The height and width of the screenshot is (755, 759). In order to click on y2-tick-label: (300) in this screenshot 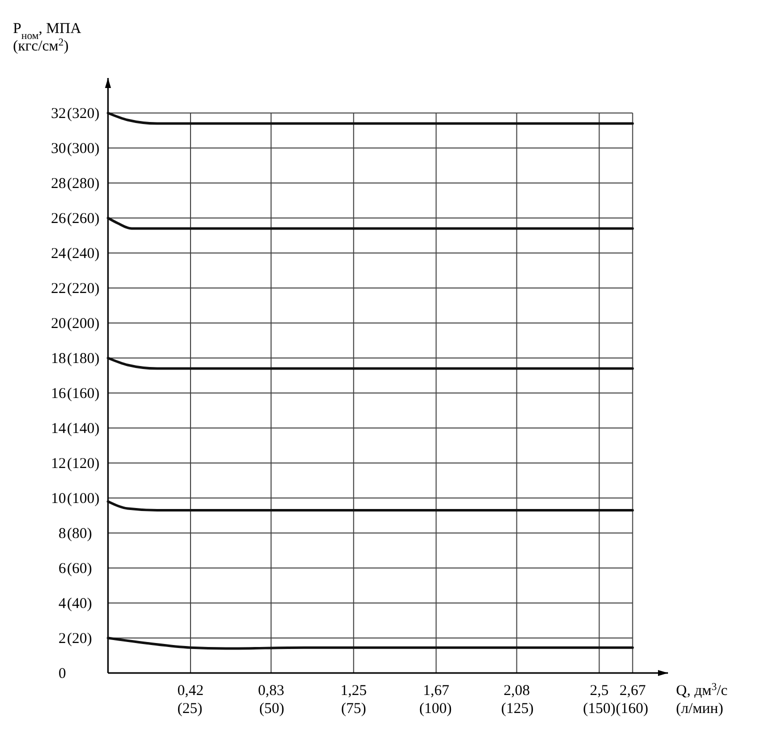, I will do `click(83, 149)`.